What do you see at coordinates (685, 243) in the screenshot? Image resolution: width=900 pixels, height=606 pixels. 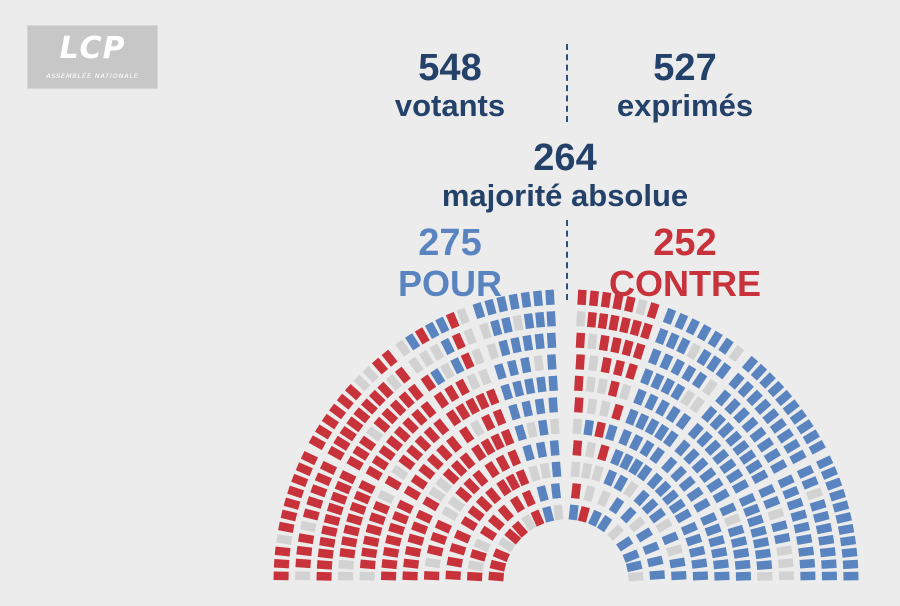 I see `contre-count: 252` at bounding box center [685, 243].